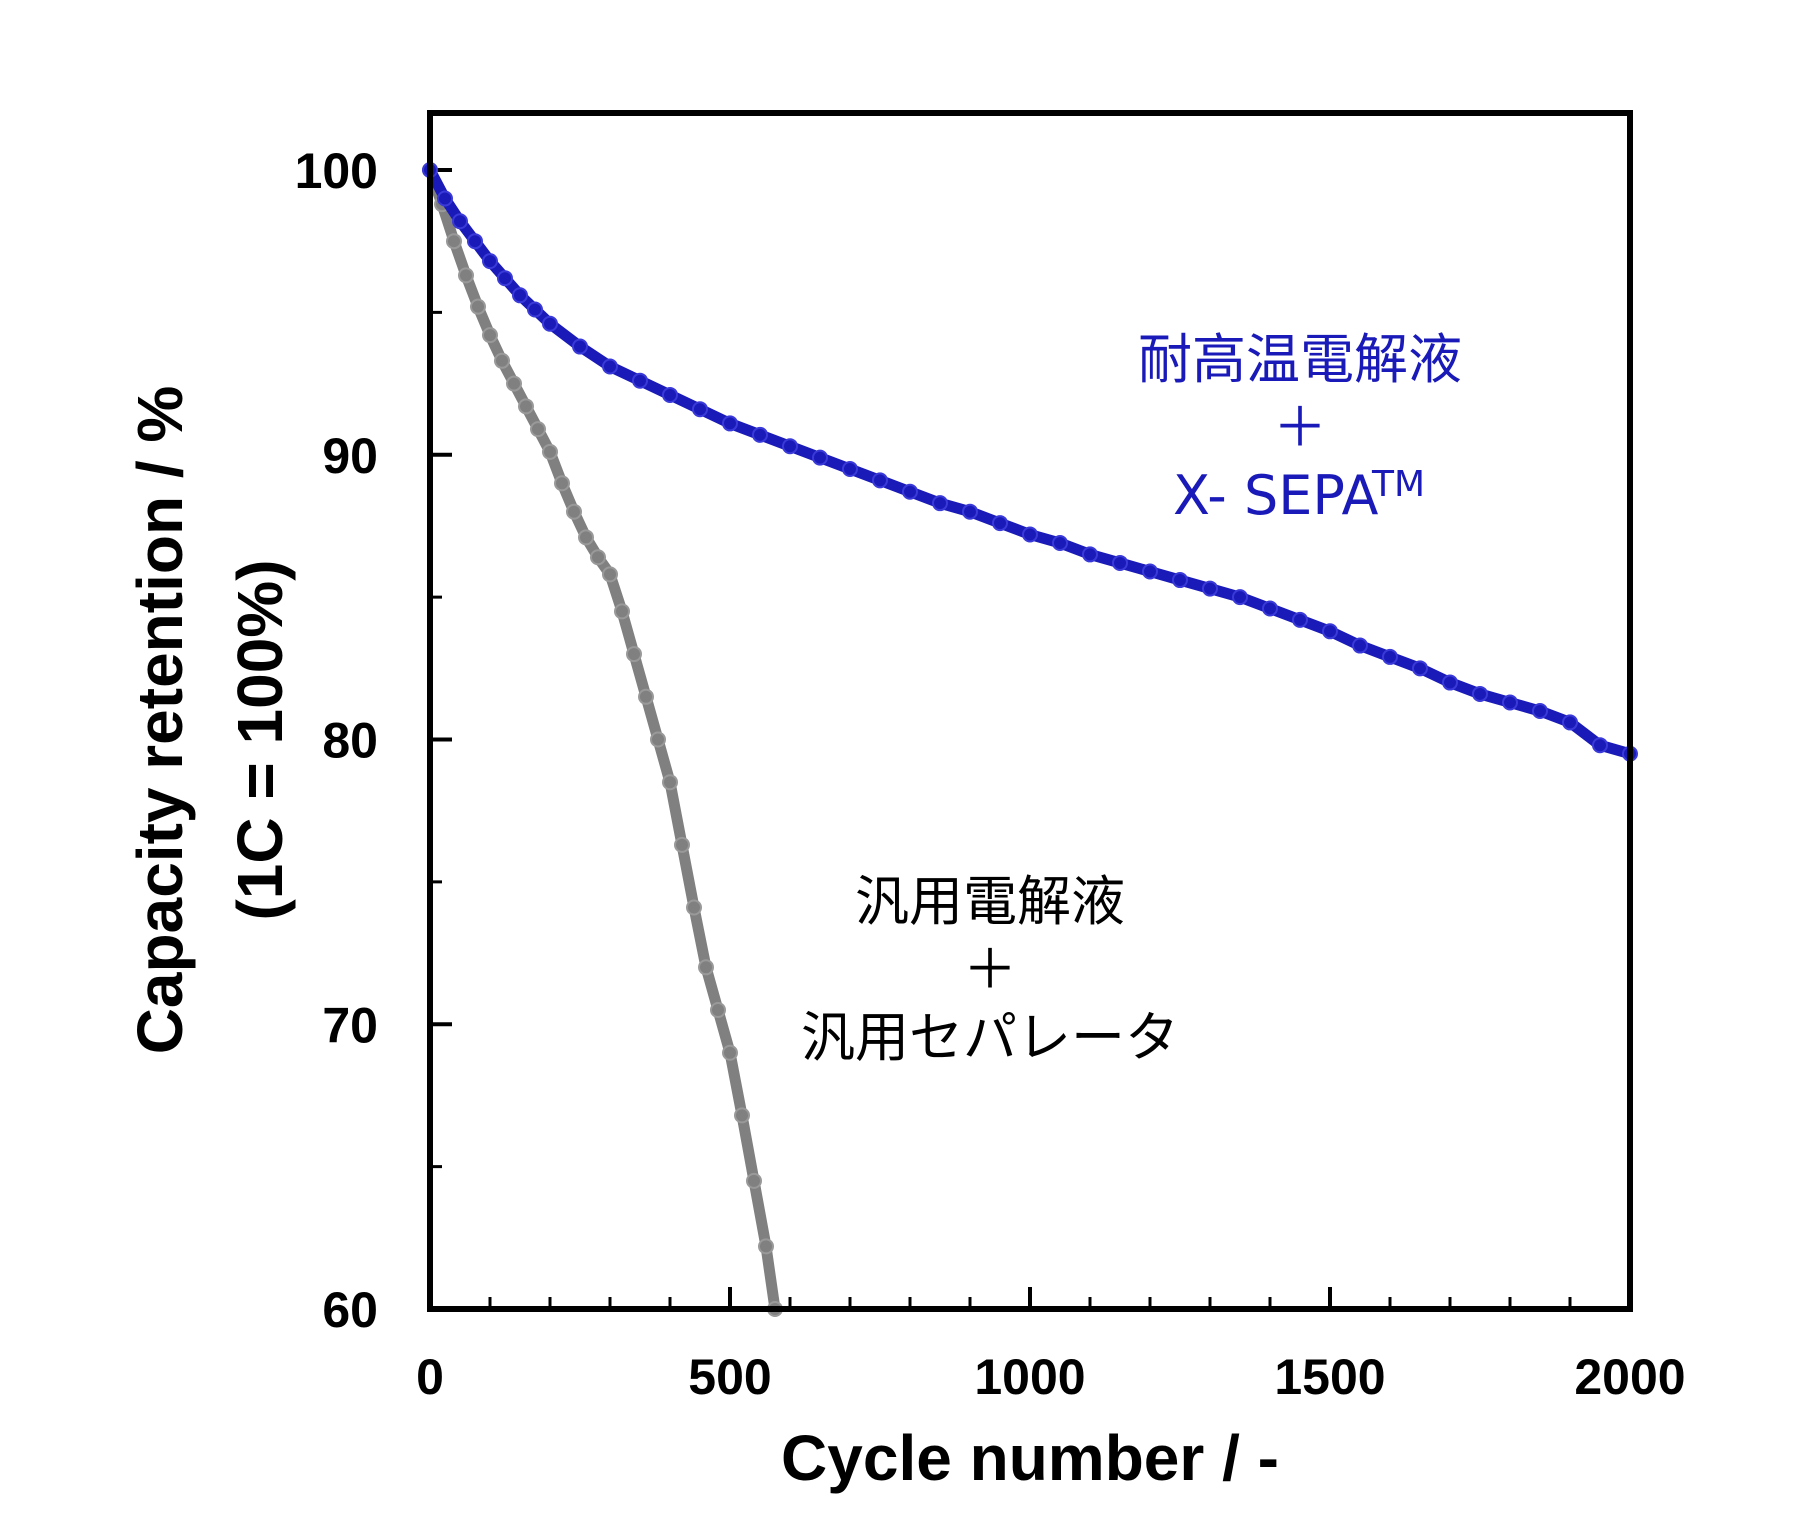  Describe the element at coordinates (336, 171) in the screenshot. I see `y-tick-label: 100` at that location.